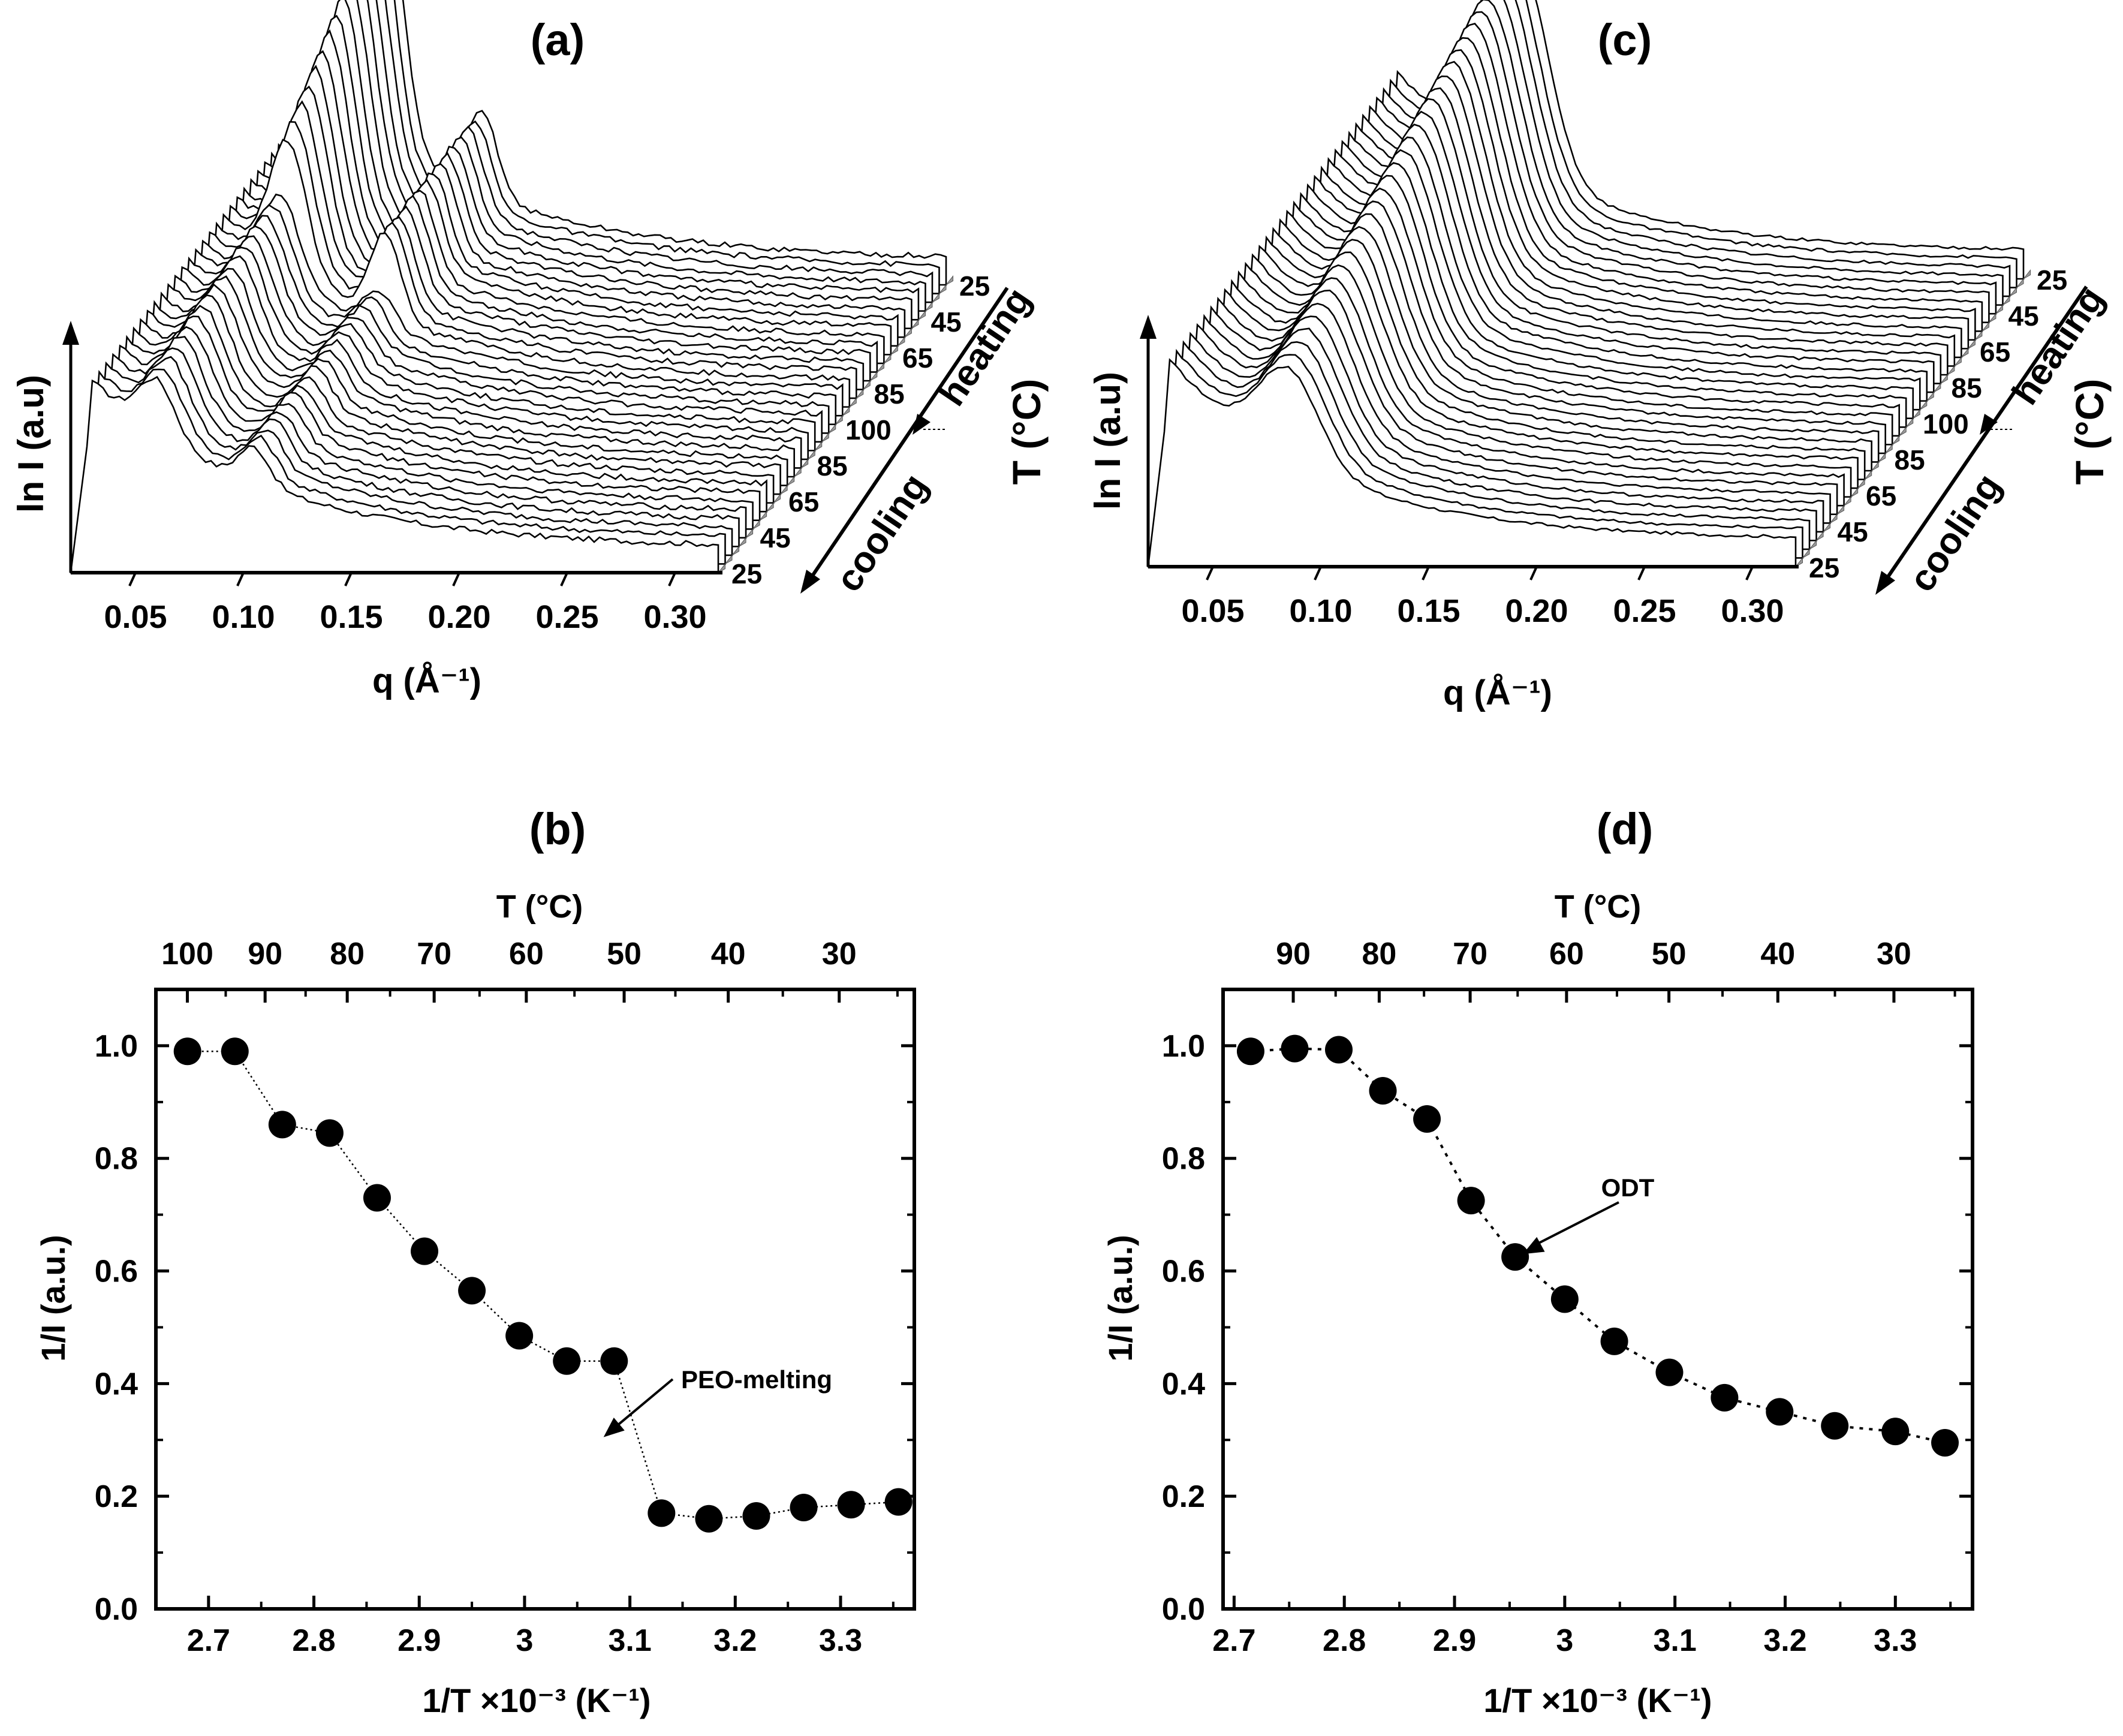 This screenshot has width=2123, height=1736. Describe the element at coordinates (629, 1640) in the screenshot. I see `x-tick-label: 3.1` at that location.